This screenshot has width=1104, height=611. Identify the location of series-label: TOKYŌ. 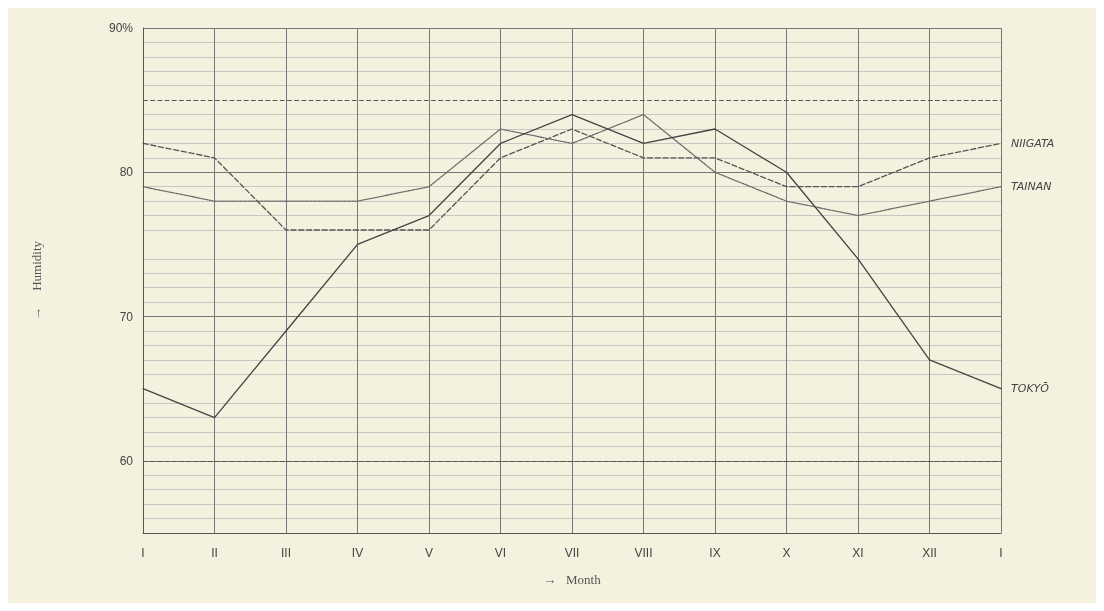
(1030, 389).